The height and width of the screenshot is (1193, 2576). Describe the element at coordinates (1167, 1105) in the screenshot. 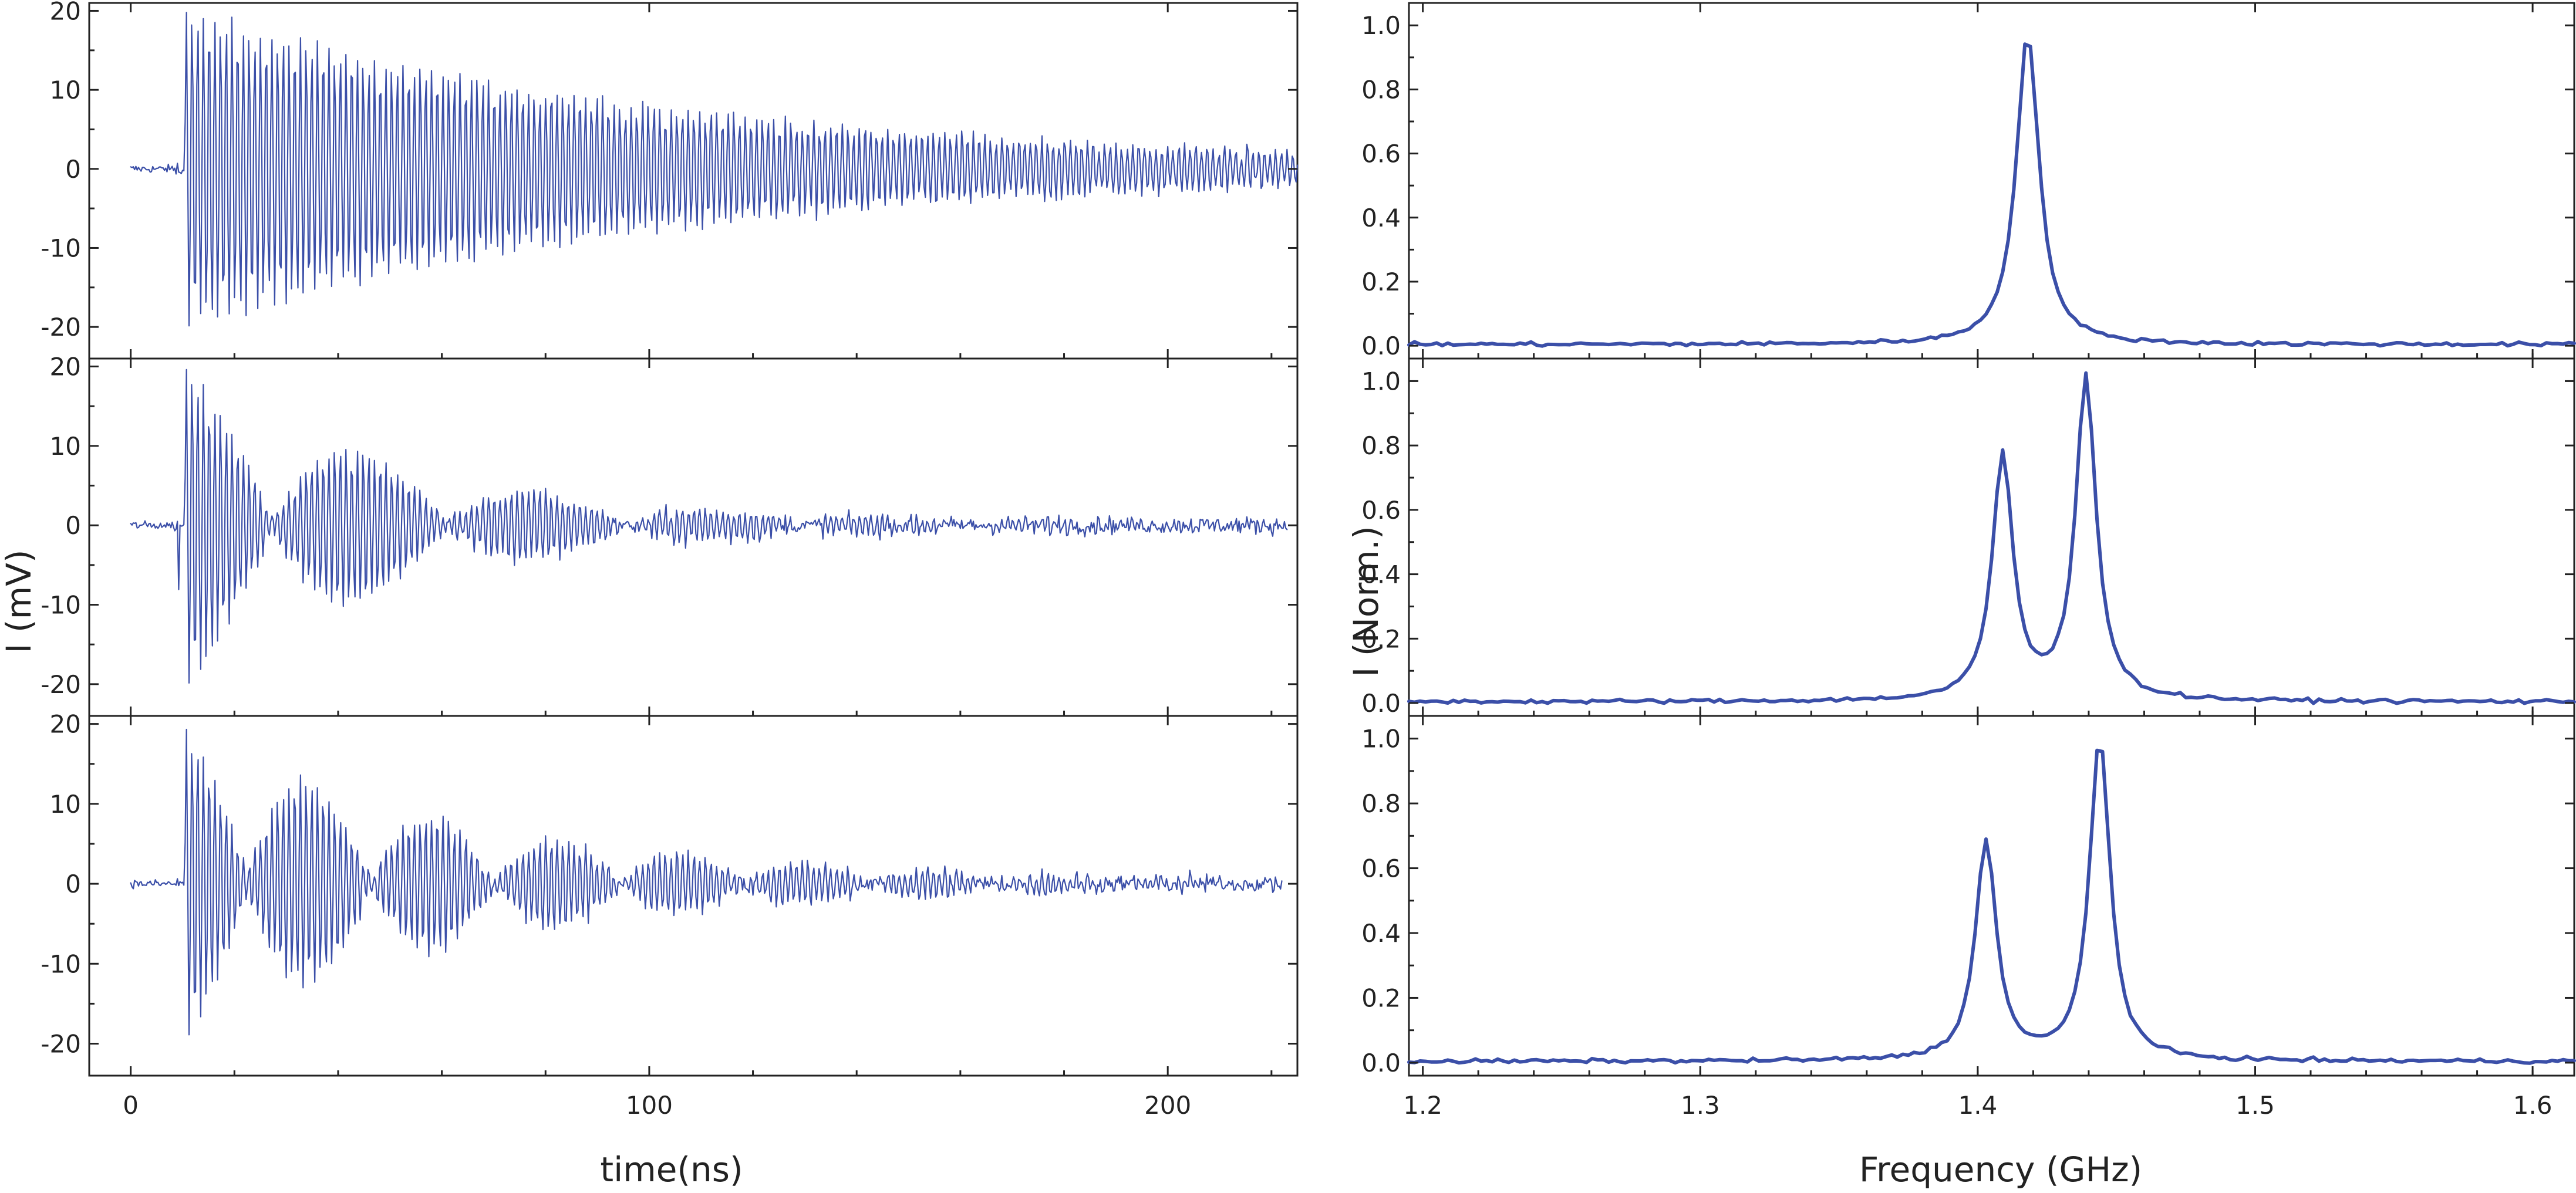

I see `time-x-tick-label: 200` at that location.